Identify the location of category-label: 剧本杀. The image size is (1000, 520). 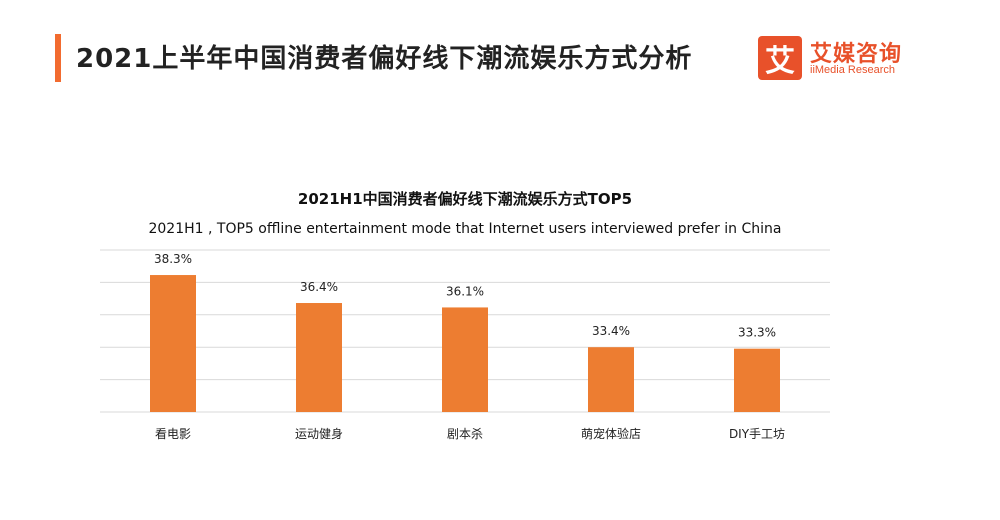
(465, 433).